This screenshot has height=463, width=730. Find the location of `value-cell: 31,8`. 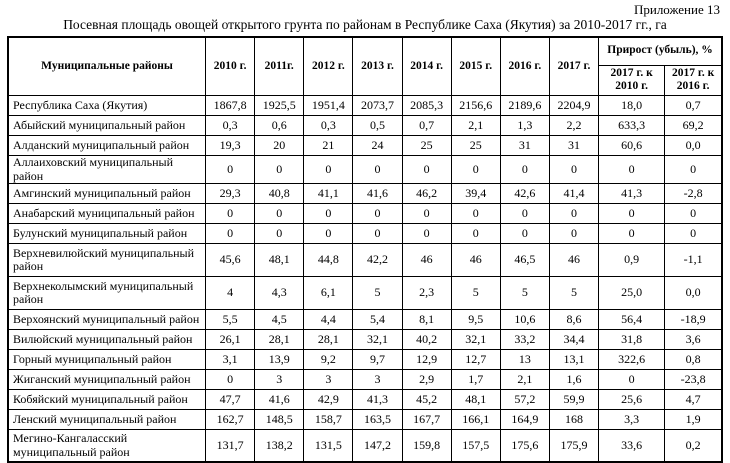

value-cell: 31,8 is located at coordinates (632, 339).